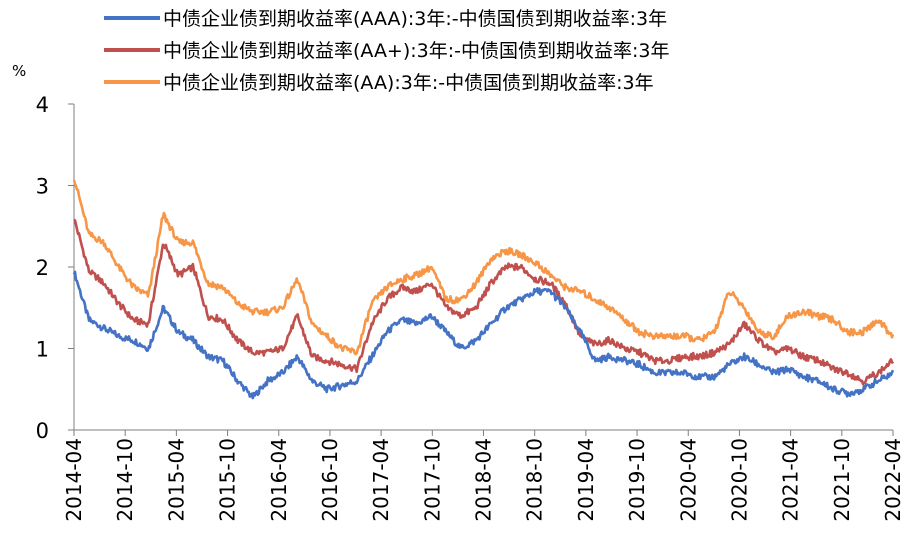 The height and width of the screenshot is (541, 907). I want to click on x-tick-label: 2015-10, so click(228, 480).